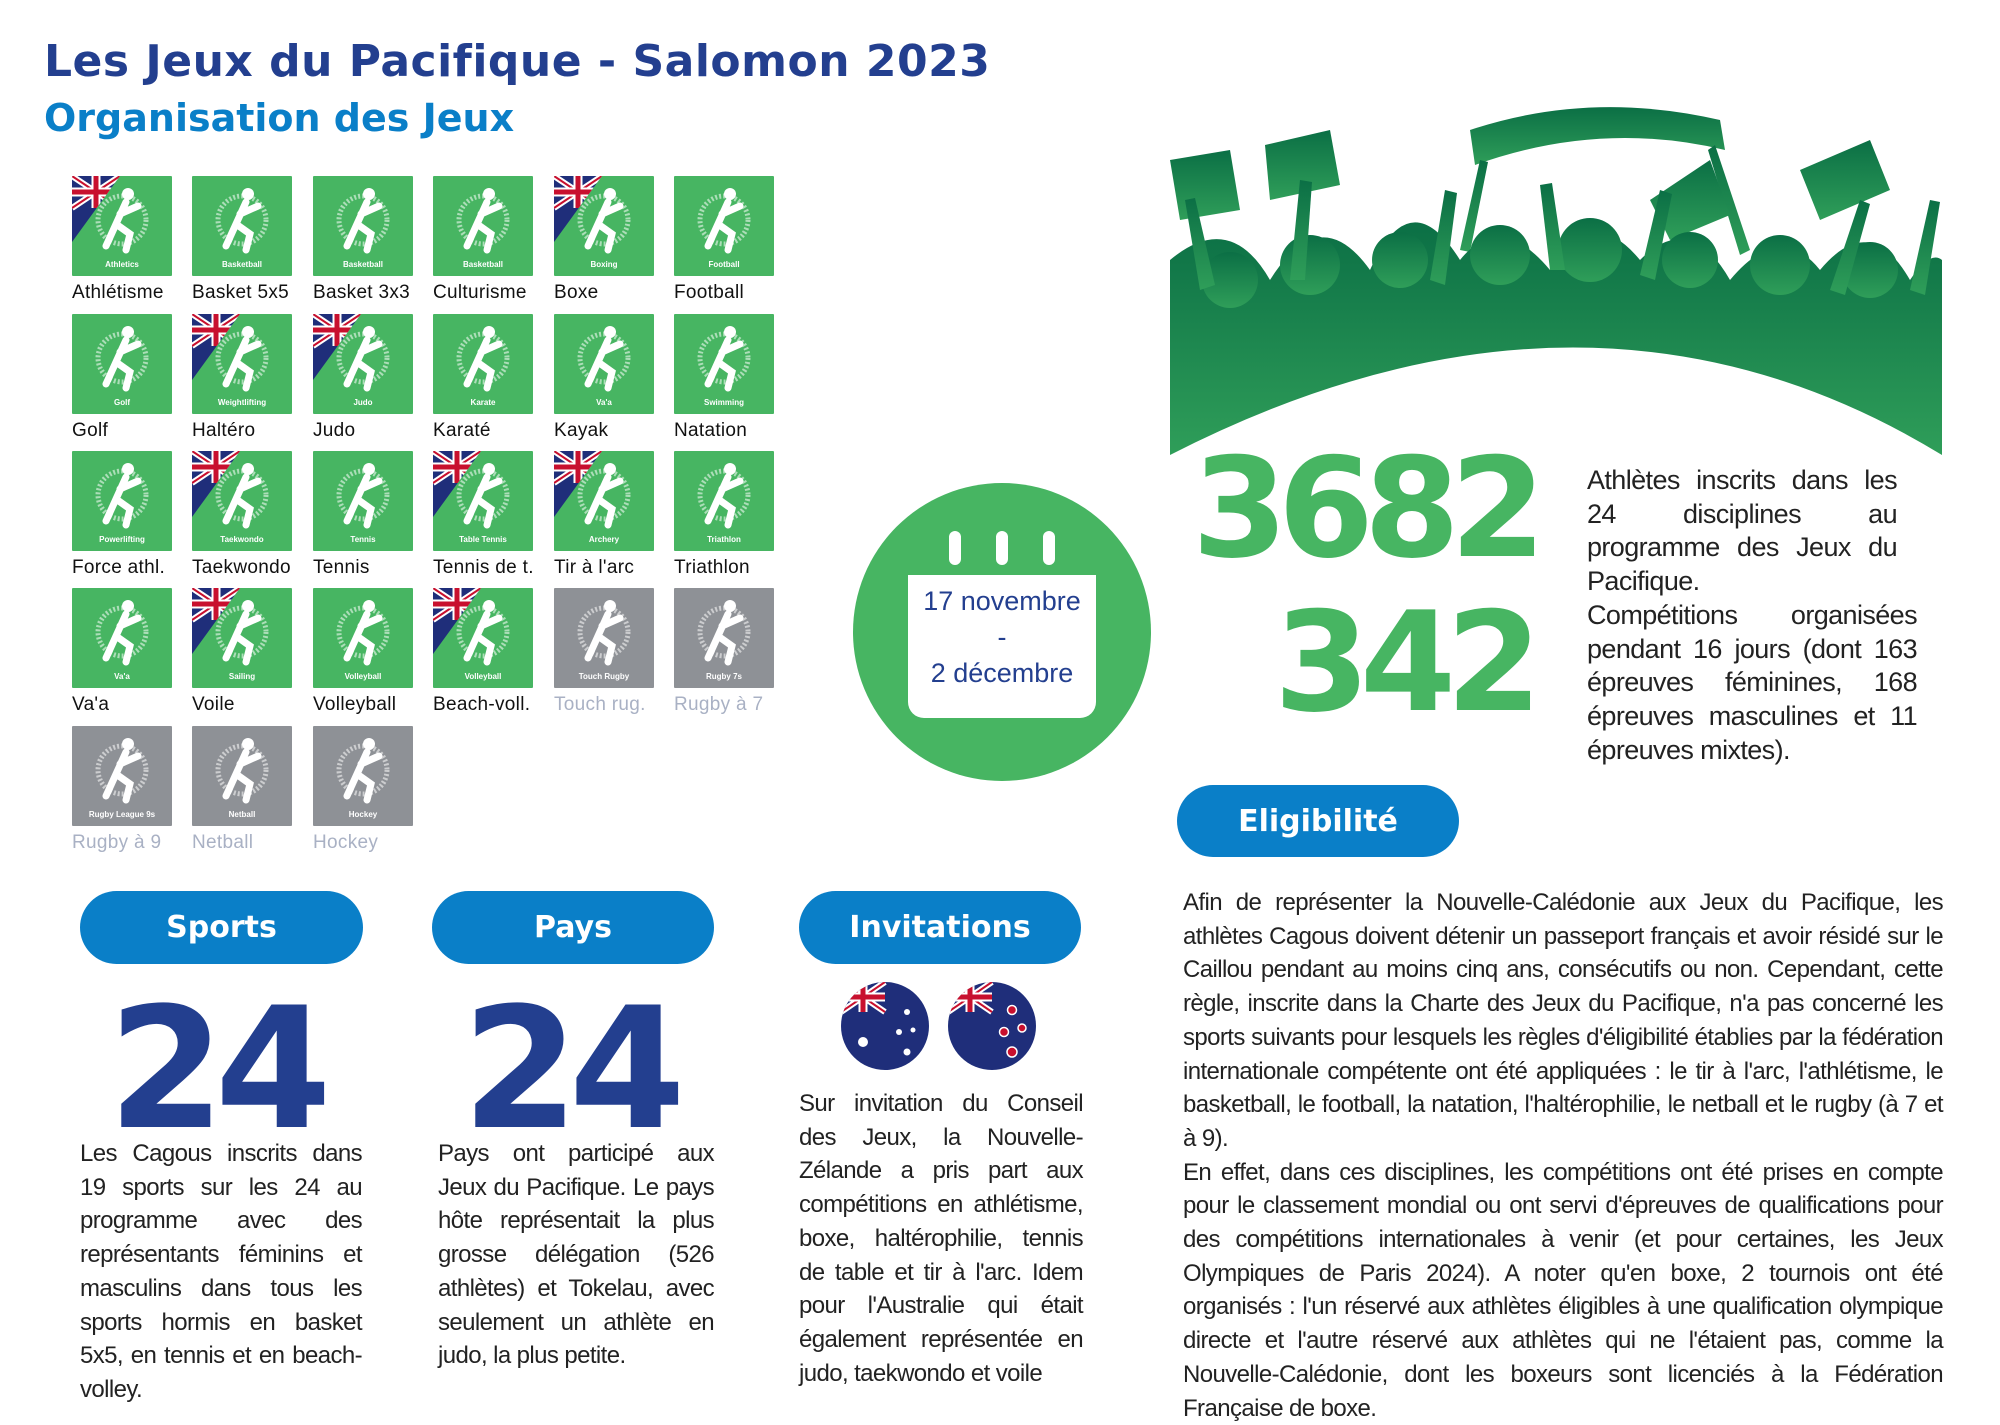 The image size is (2000, 1425). Describe the element at coordinates (724, 638) in the screenshot. I see `sport-tile: Rugby 7s` at that location.